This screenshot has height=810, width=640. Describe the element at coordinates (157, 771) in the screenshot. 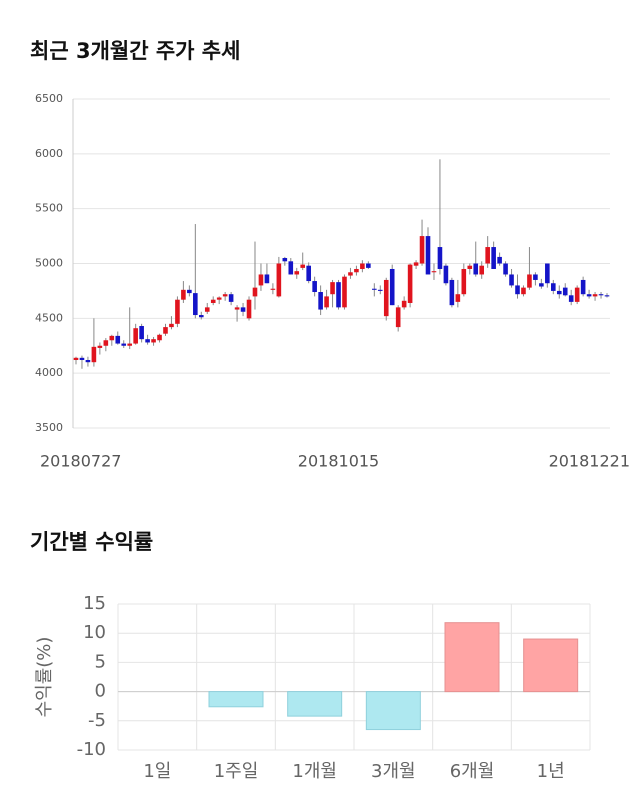

I see `x-tick-label: 1일` at that location.